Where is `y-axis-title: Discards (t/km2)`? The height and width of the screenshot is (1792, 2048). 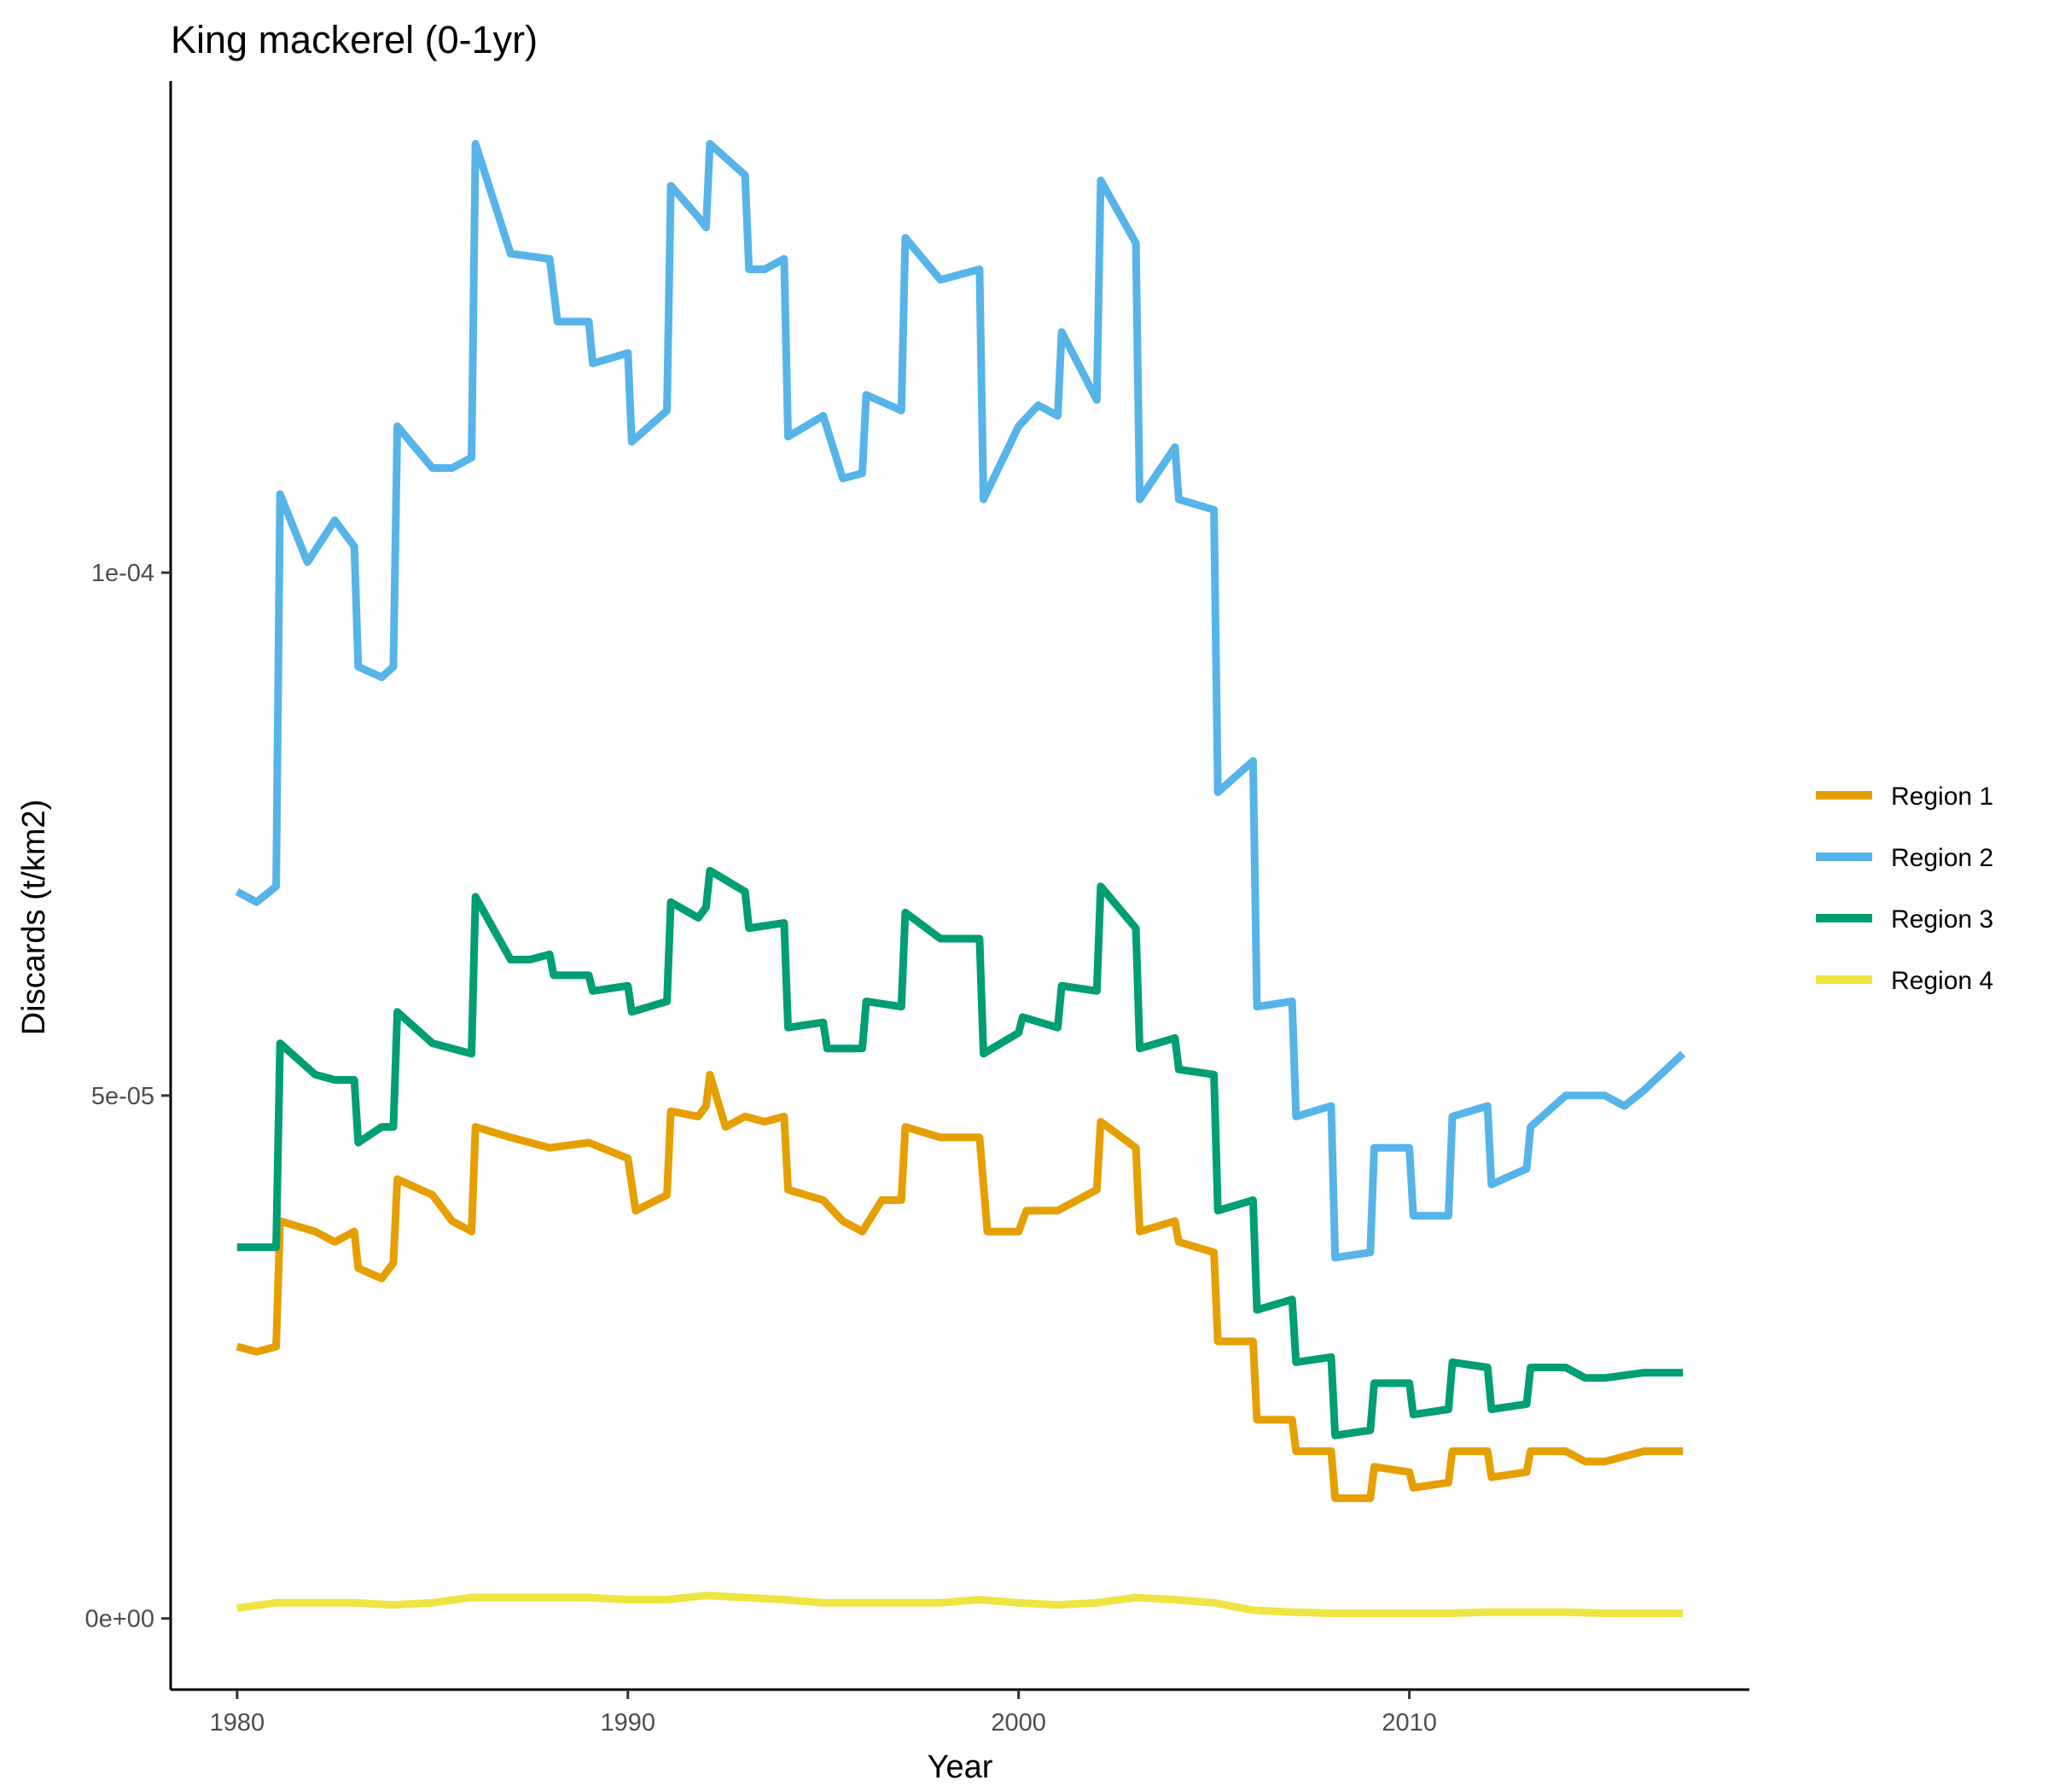 y-axis-title: Discards (t/km2) is located at coordinates (34, 918).